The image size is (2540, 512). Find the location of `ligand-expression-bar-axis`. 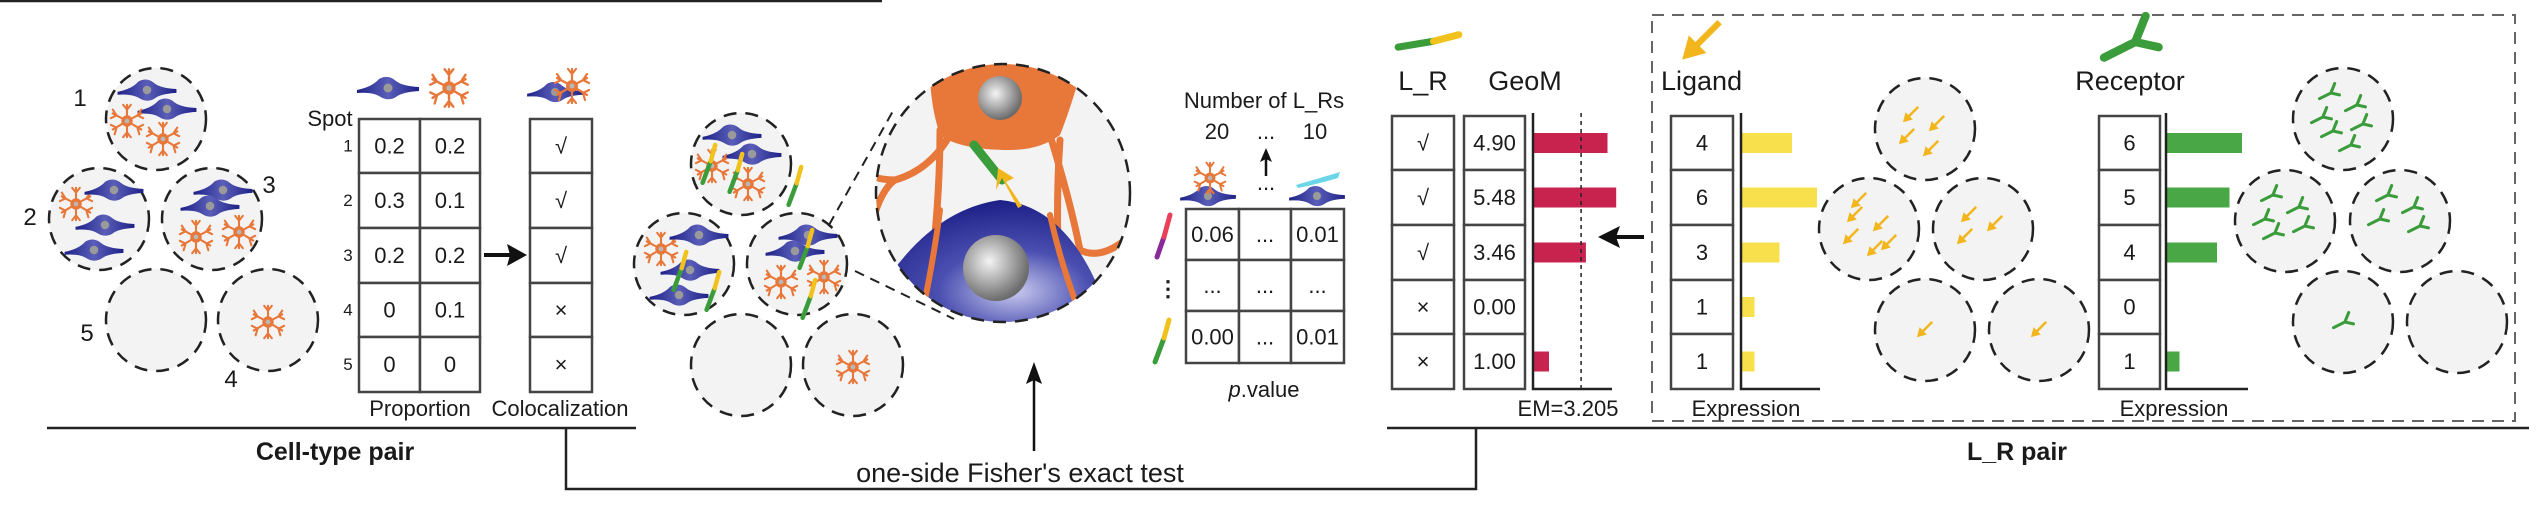

ligand-expression-bar-axis is located at coordinates (1779, 252).